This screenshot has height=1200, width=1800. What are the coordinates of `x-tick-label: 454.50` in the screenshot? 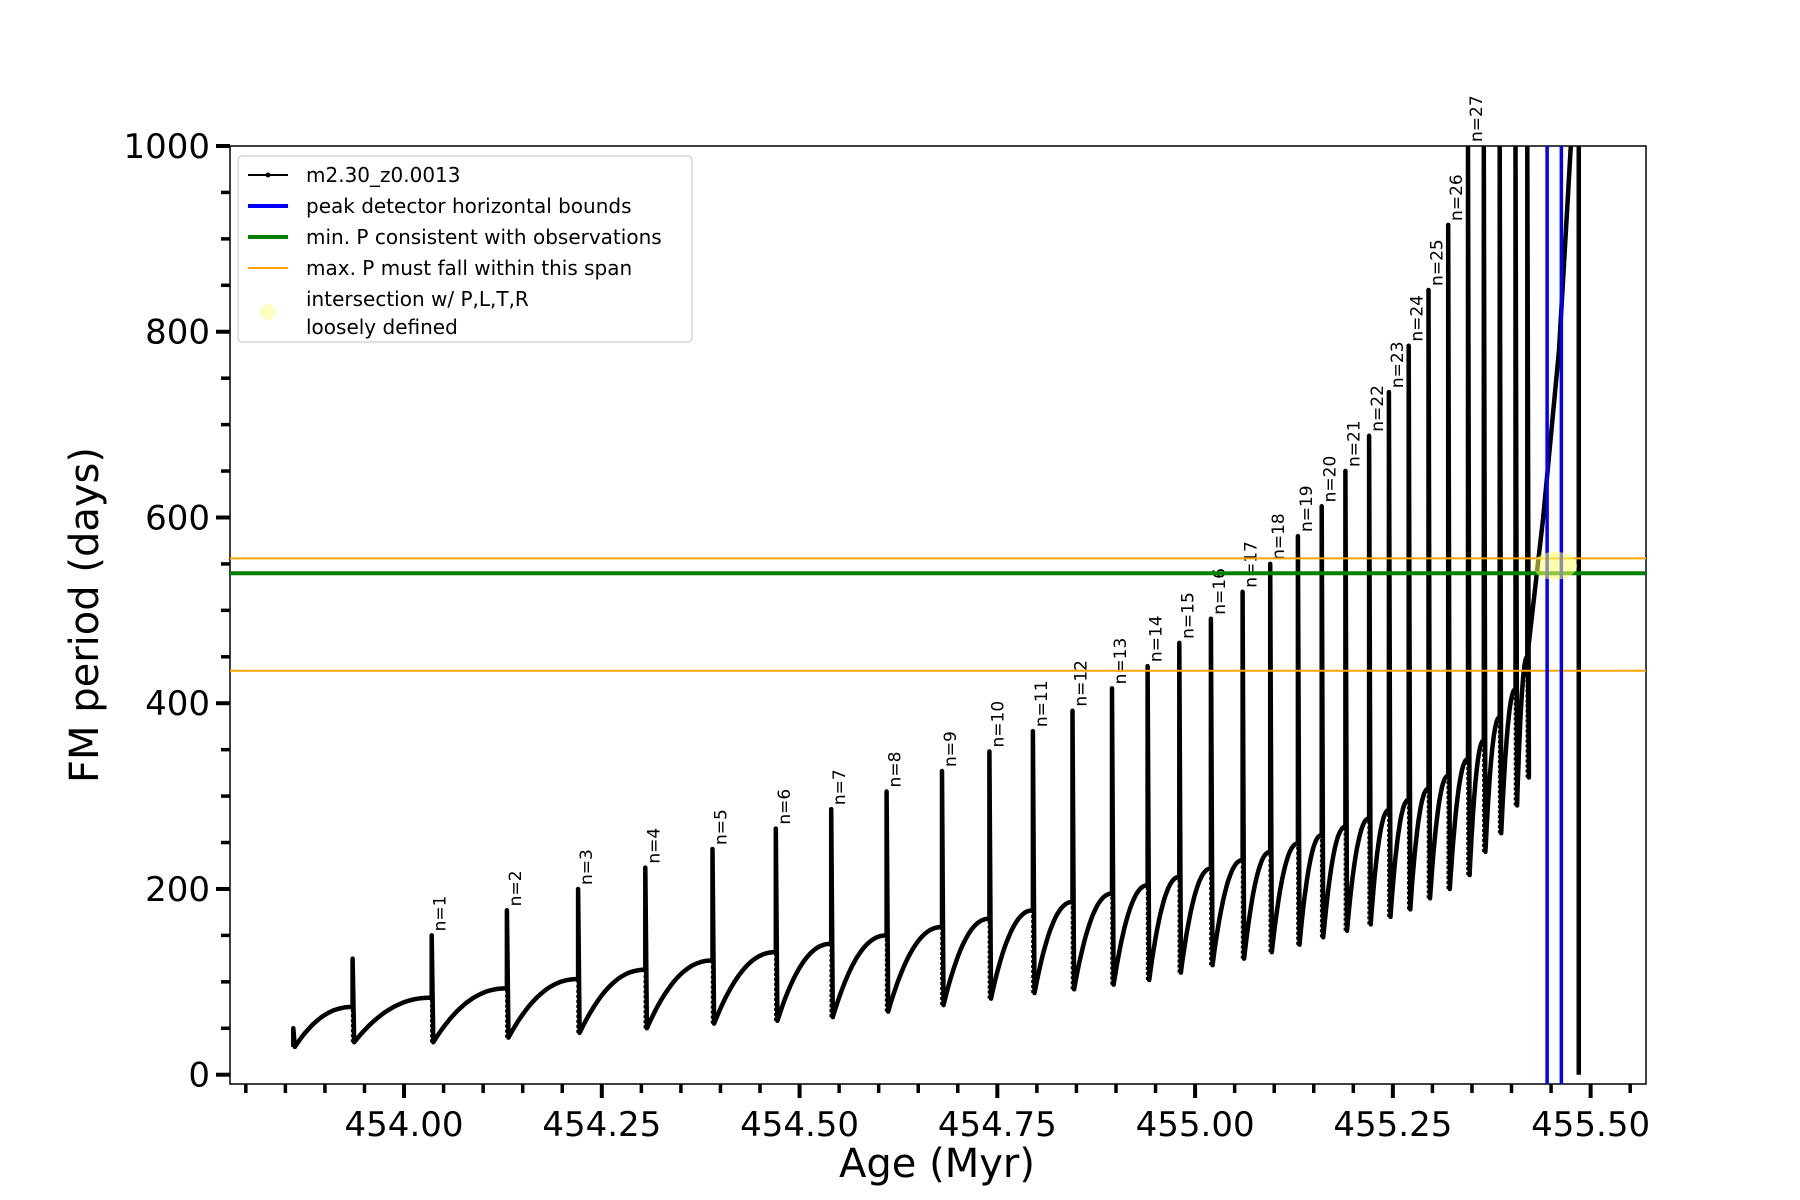 It's located at (799, 1125).